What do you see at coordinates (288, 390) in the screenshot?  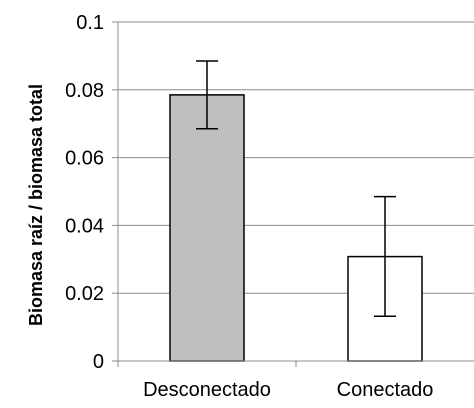 I see `x-axis-category-labels: Desconectado Conectado` at bounding box center [288, 390].